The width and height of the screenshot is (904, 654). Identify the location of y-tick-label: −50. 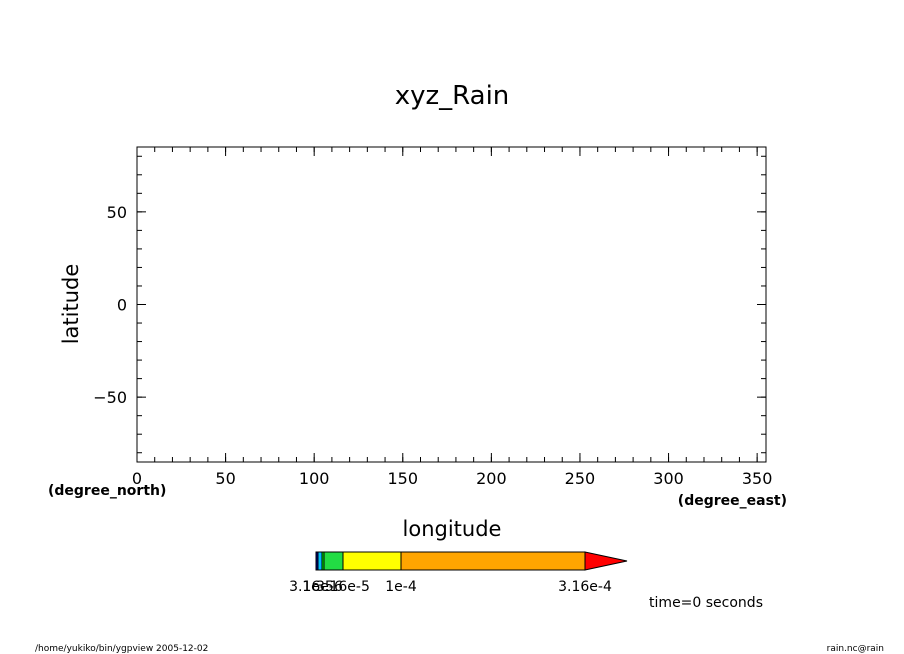
(110, 397).